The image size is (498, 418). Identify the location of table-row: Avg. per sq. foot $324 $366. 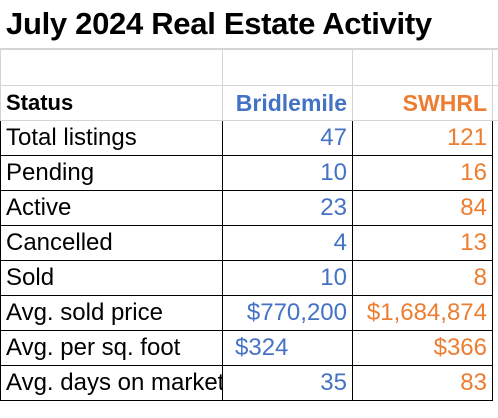
(249, 348).